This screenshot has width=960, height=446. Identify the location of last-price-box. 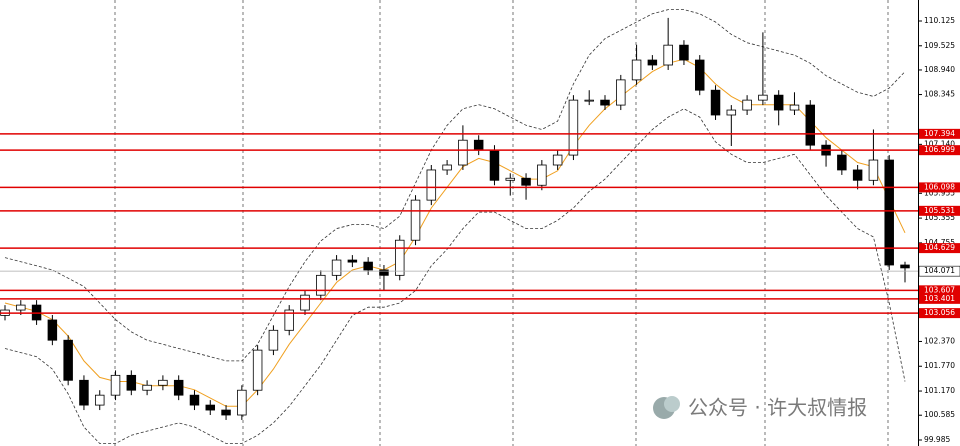
(939, 271).